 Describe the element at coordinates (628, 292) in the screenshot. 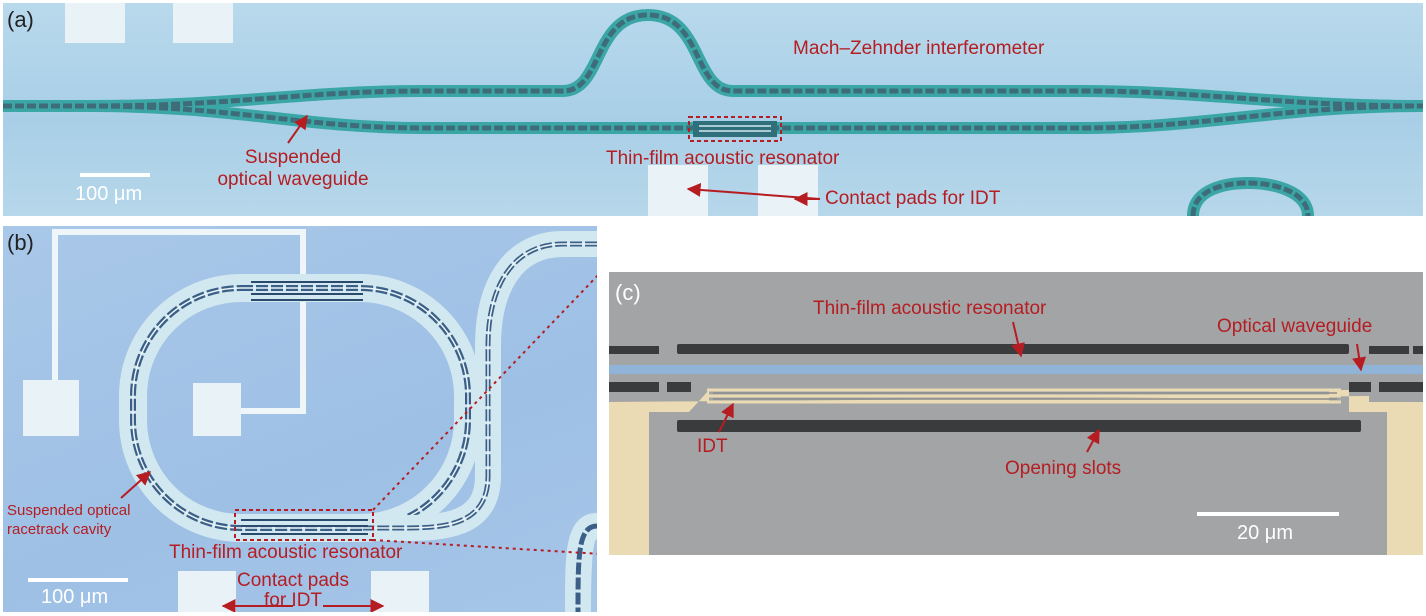

I see `panel-c-label: (c)` at that location.